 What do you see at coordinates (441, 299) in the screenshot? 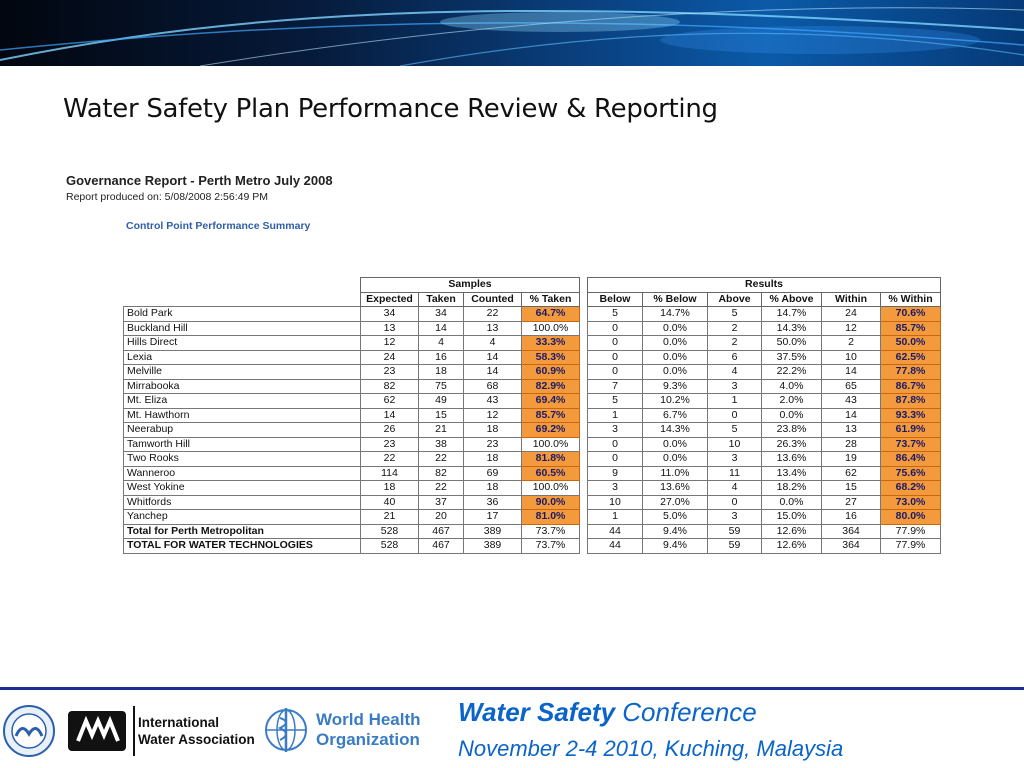
I see `column-header: Taken` at bounding box center [441, 299].